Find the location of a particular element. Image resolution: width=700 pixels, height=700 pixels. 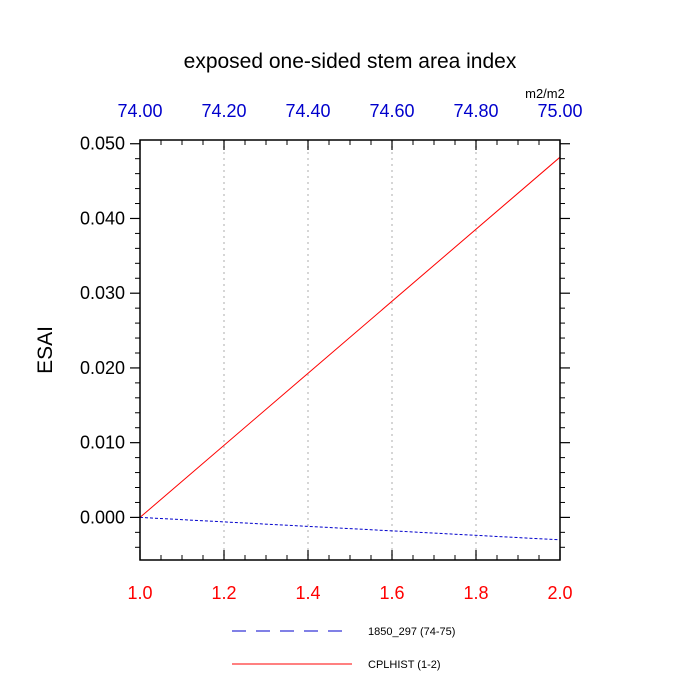

y-axis-label: ESAI is located at coordinates (45, 350).